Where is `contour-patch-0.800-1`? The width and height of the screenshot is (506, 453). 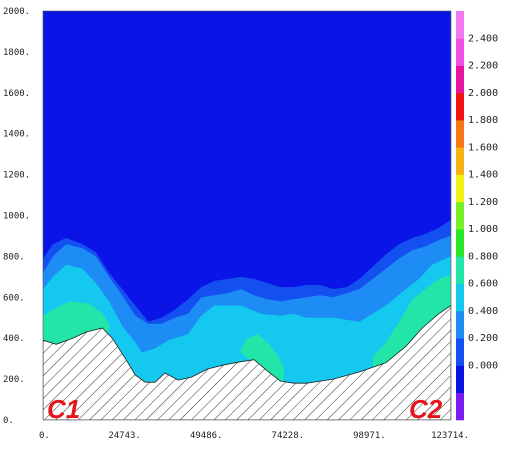 contour-patch-0.800-1 is located at coordinates (76, 323).